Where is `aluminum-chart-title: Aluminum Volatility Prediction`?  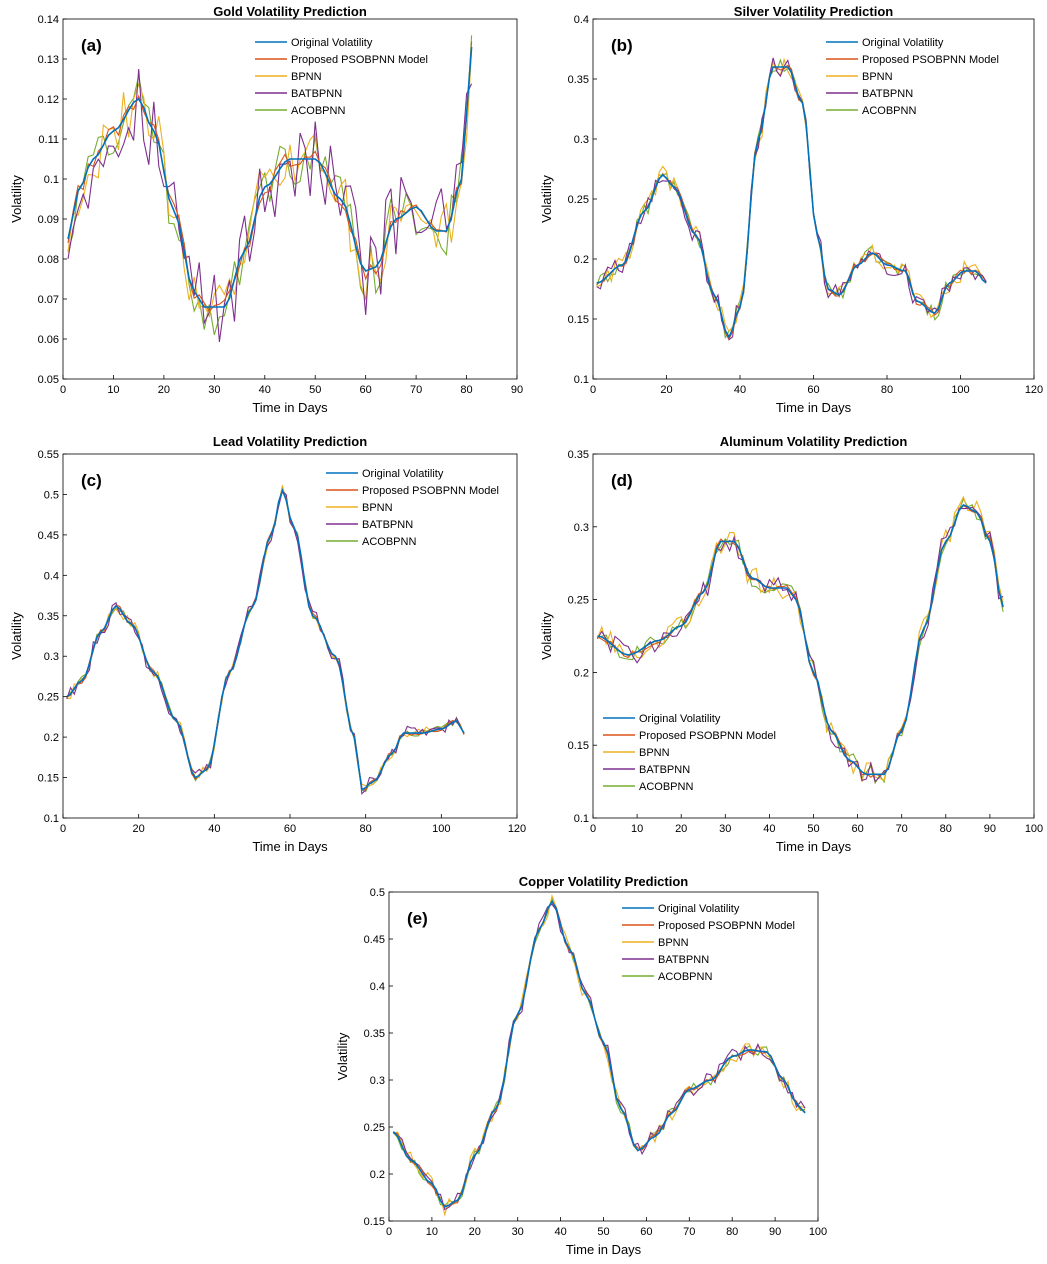 aluminum-chart-title: Aluminum Volatility Prediction is located at coordinates (814, 441).